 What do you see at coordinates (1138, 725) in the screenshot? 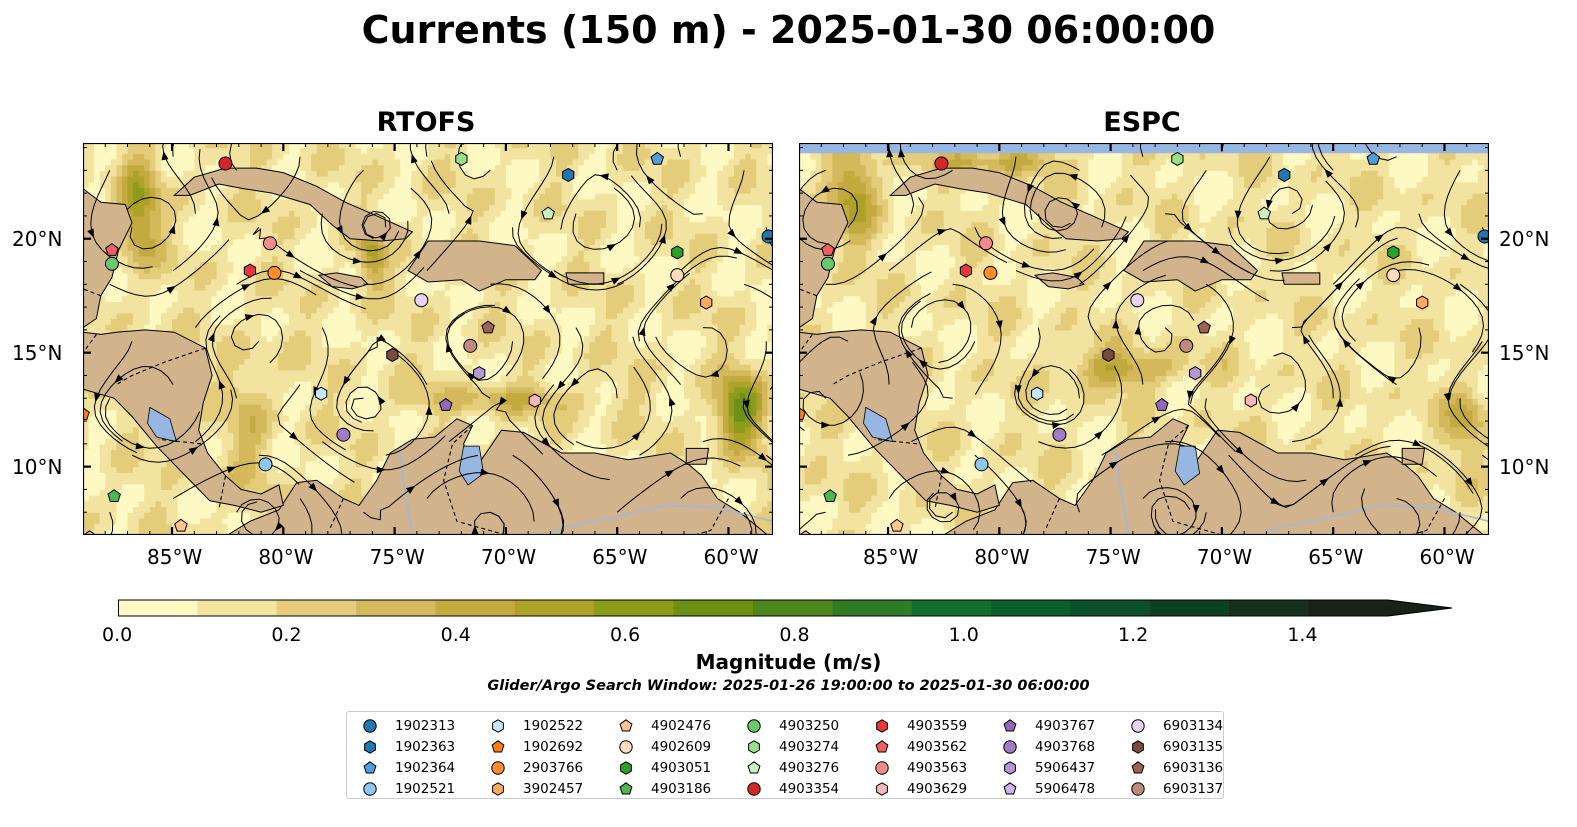
I see `circle-marker-icon` at bounding box center [1138, 725].